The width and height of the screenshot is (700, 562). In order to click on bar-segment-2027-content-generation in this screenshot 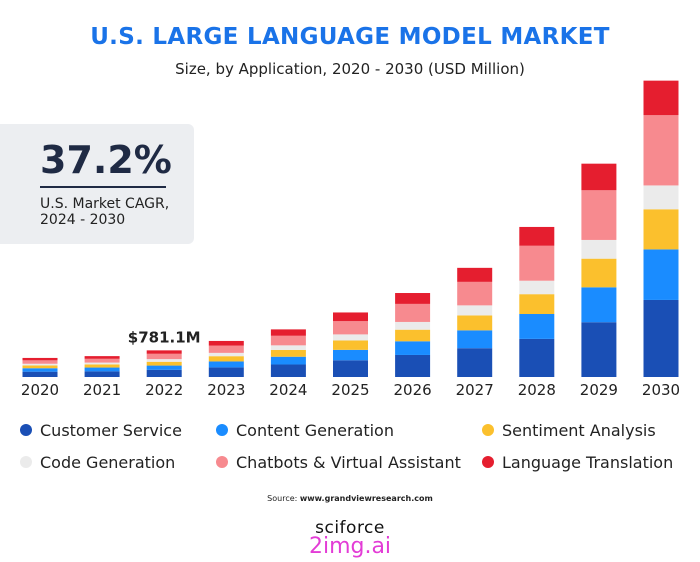, I will do `click(475, 339)`.